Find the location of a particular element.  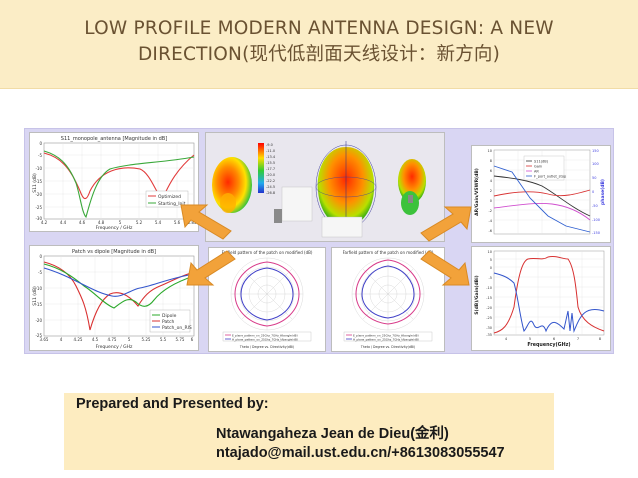

plot7-xtick: 5 is located at coordinates (530, 339).